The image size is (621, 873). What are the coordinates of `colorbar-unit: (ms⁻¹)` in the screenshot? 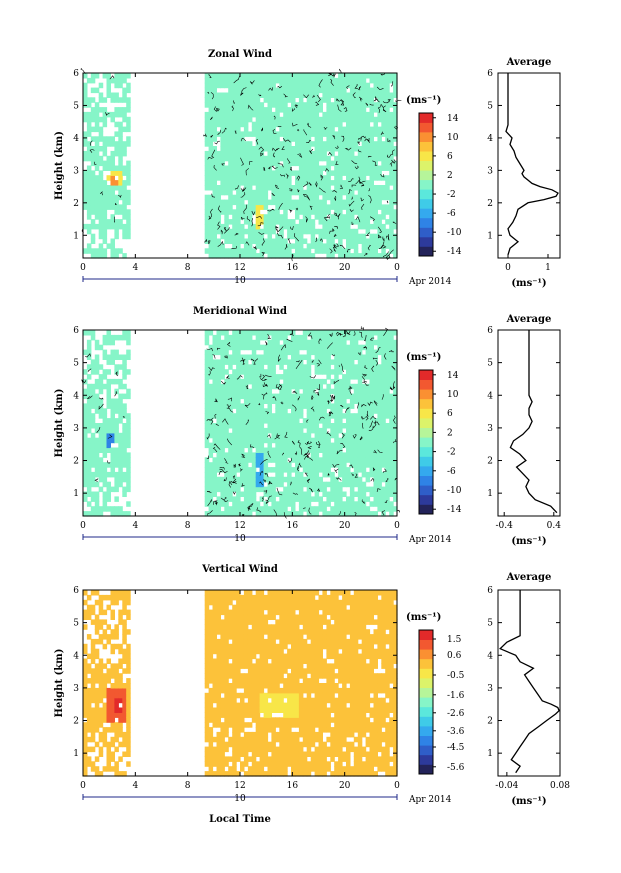 It's located at (423, 100).